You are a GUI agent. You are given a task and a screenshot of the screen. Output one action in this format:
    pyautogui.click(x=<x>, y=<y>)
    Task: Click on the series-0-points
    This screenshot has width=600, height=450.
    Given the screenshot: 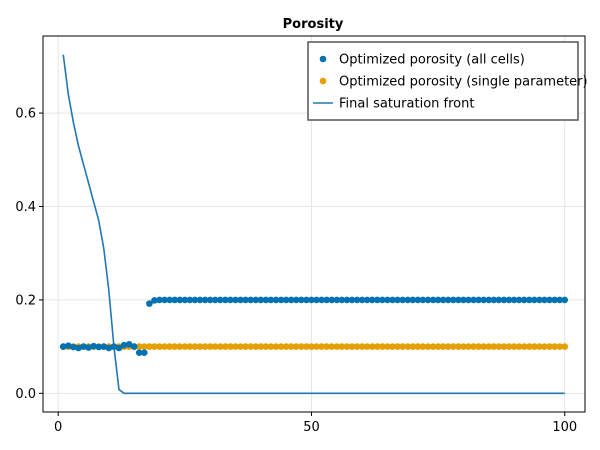 What is the action you would take?
    pyautogui.click(x=314, y=326)
    